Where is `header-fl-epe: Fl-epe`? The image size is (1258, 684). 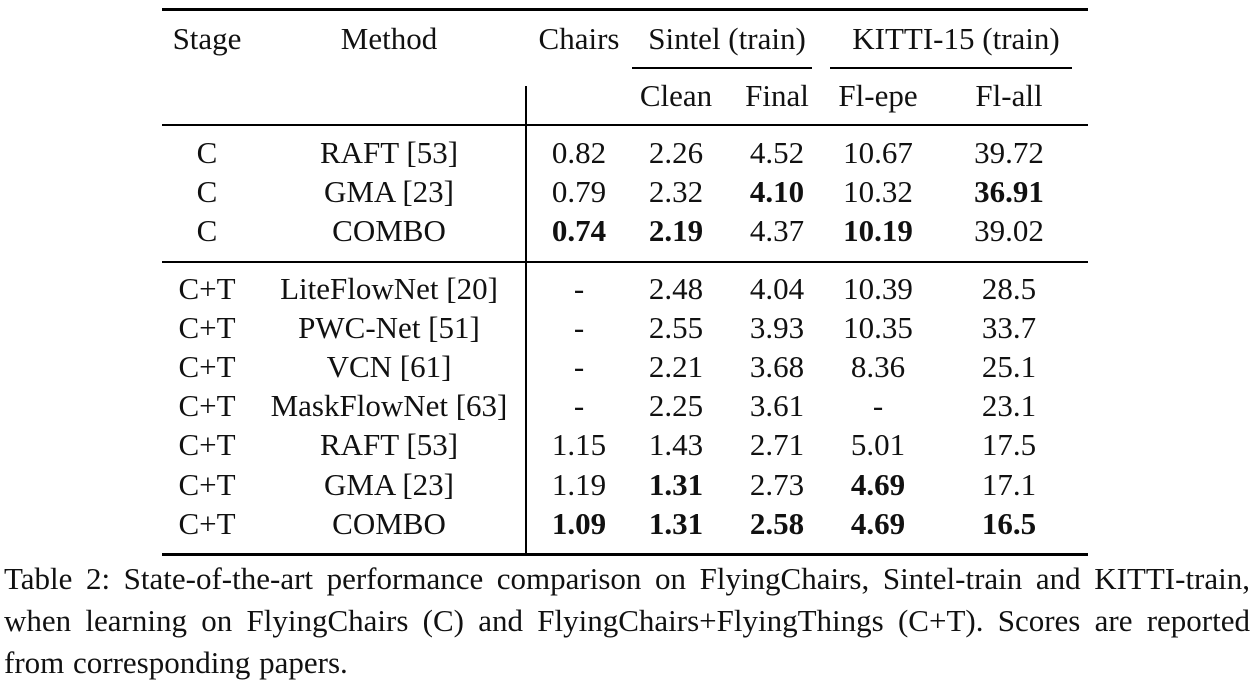 header-fl-epe: Fl-epe is located at coordinates (878, 95).